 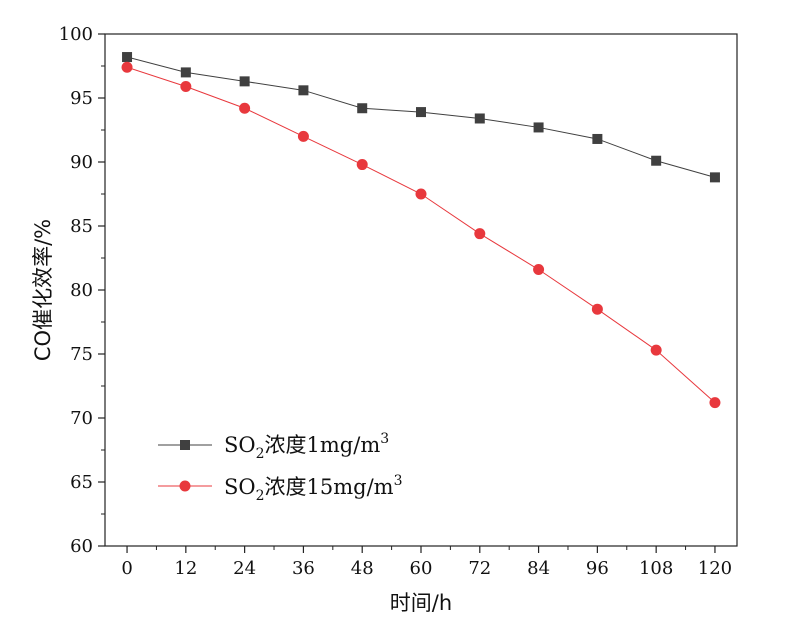 What do you see at coordinates (656, 568) in the screenshot?
I see `x-tick-label: 108` at bounding box center [656, 568].